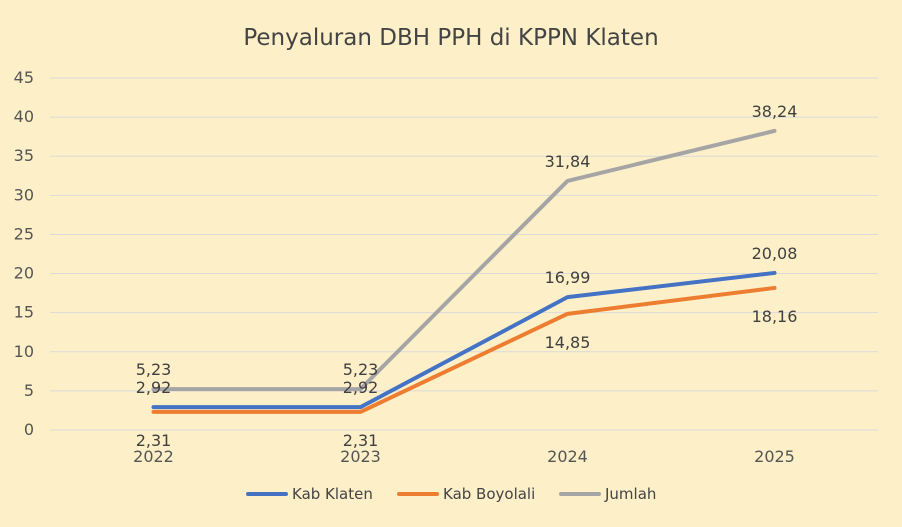 The height and width of the screenshot is (527, 902). I want to click on legend-entry: Kab Boyolali, so click(489, 494).